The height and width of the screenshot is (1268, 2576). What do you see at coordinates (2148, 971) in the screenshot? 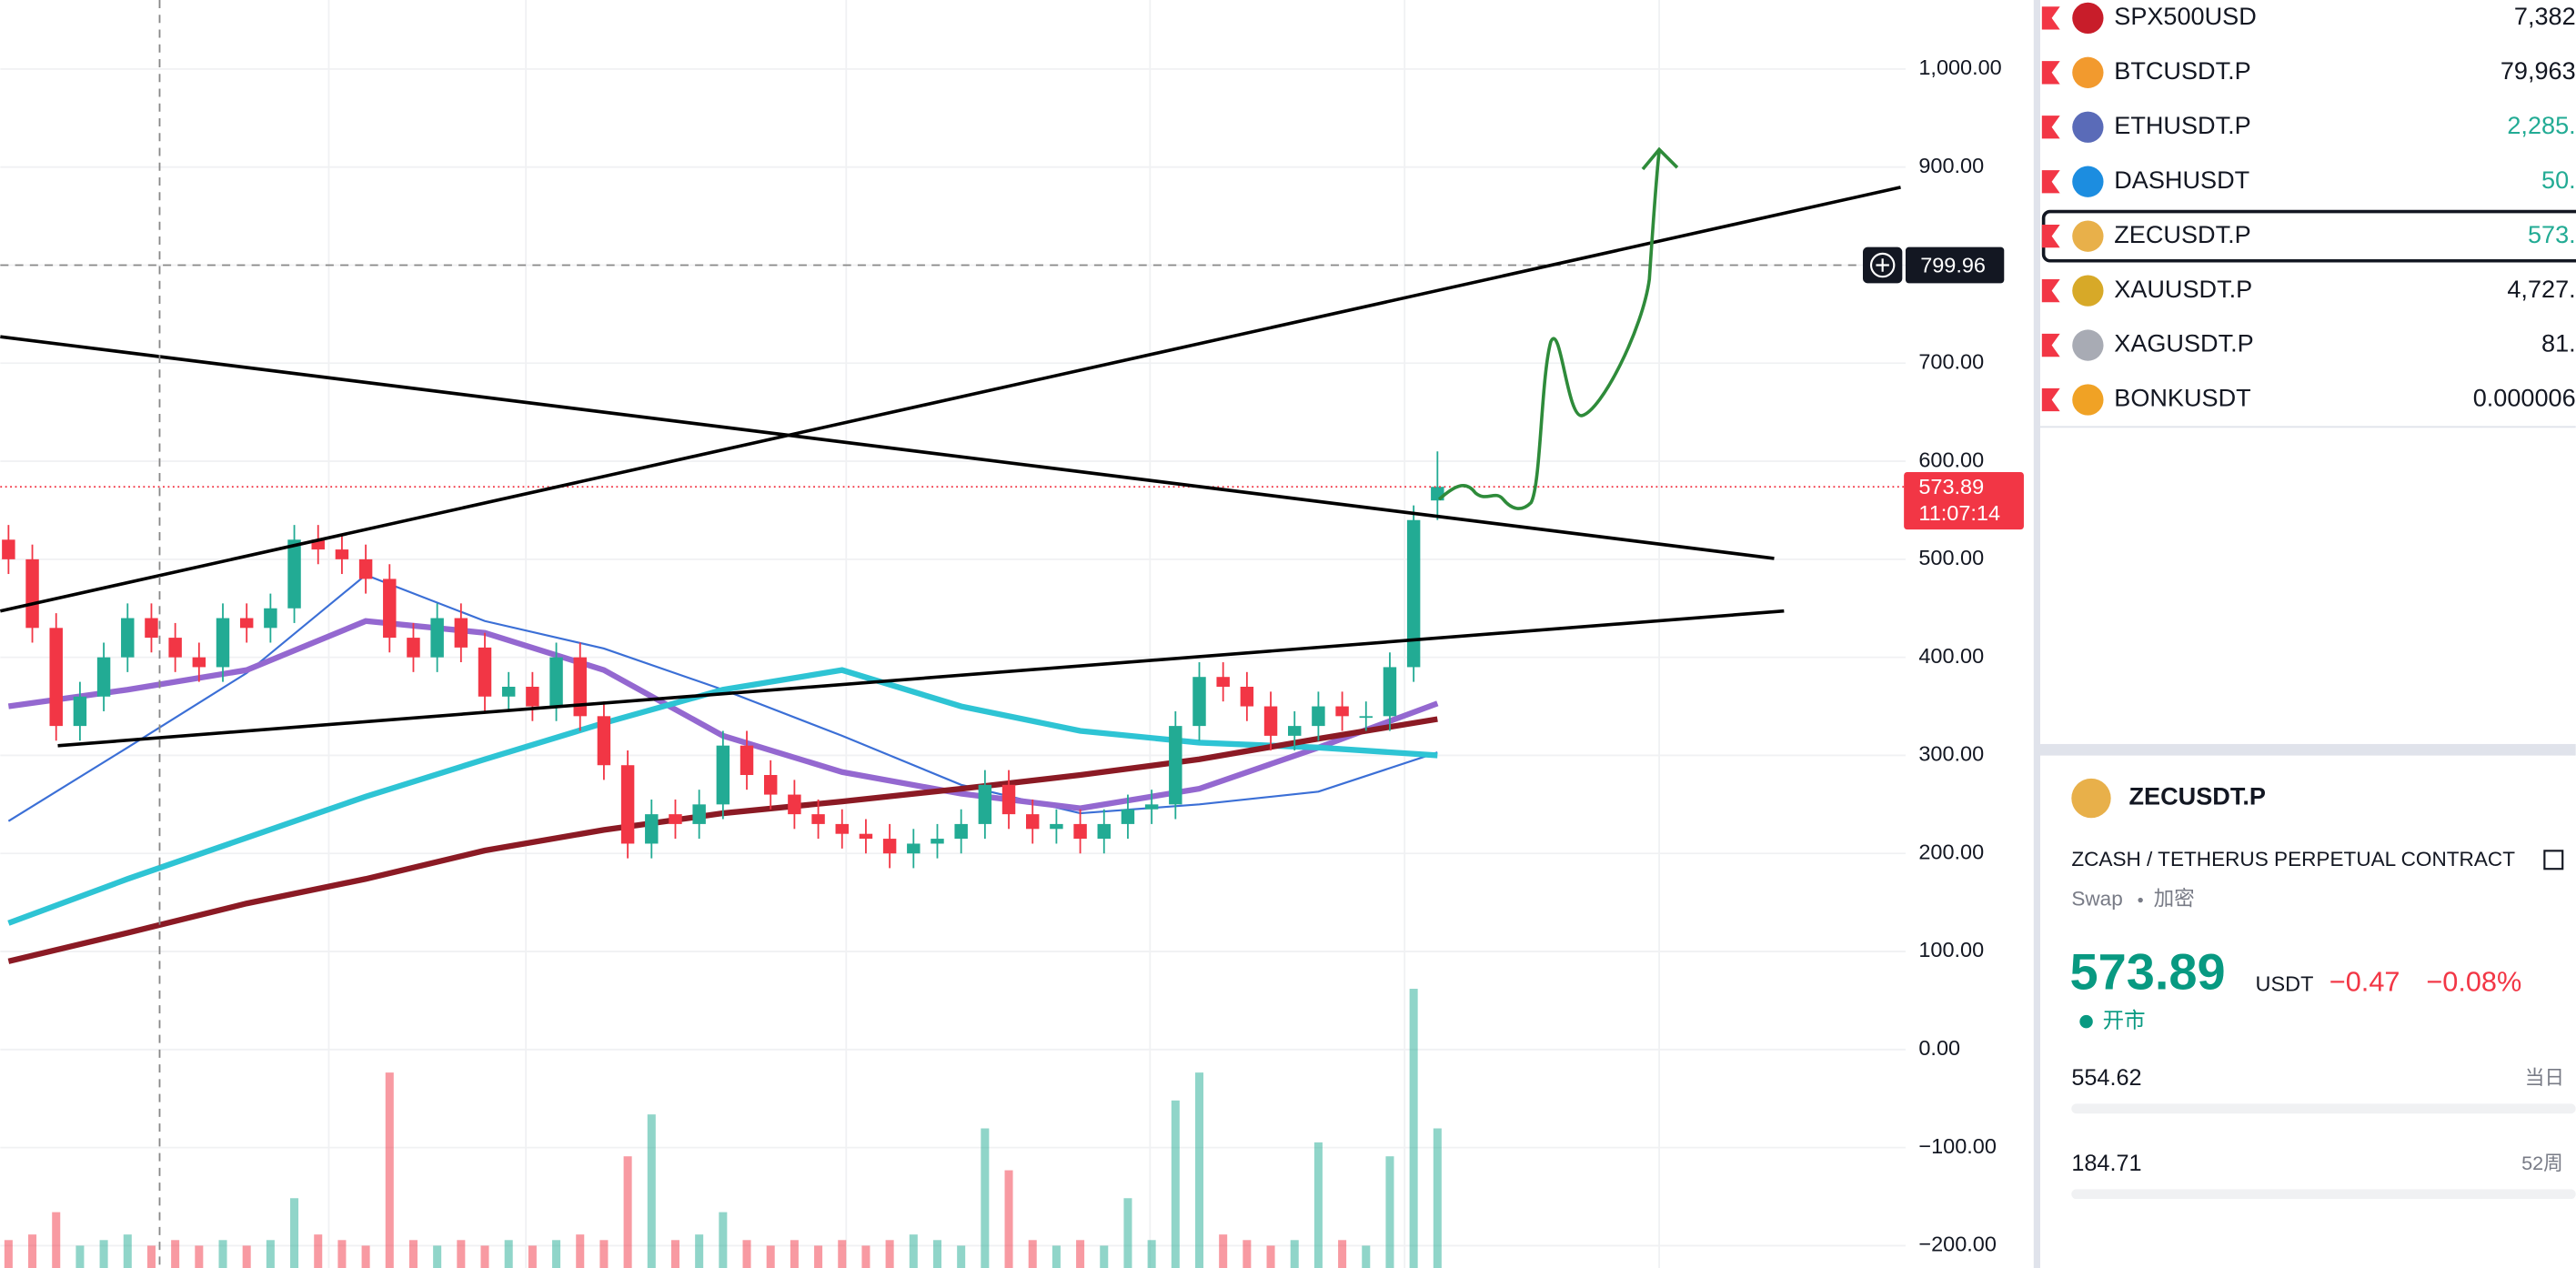
I see `detail-price: 573.89` at bounding box center [2148, 971].